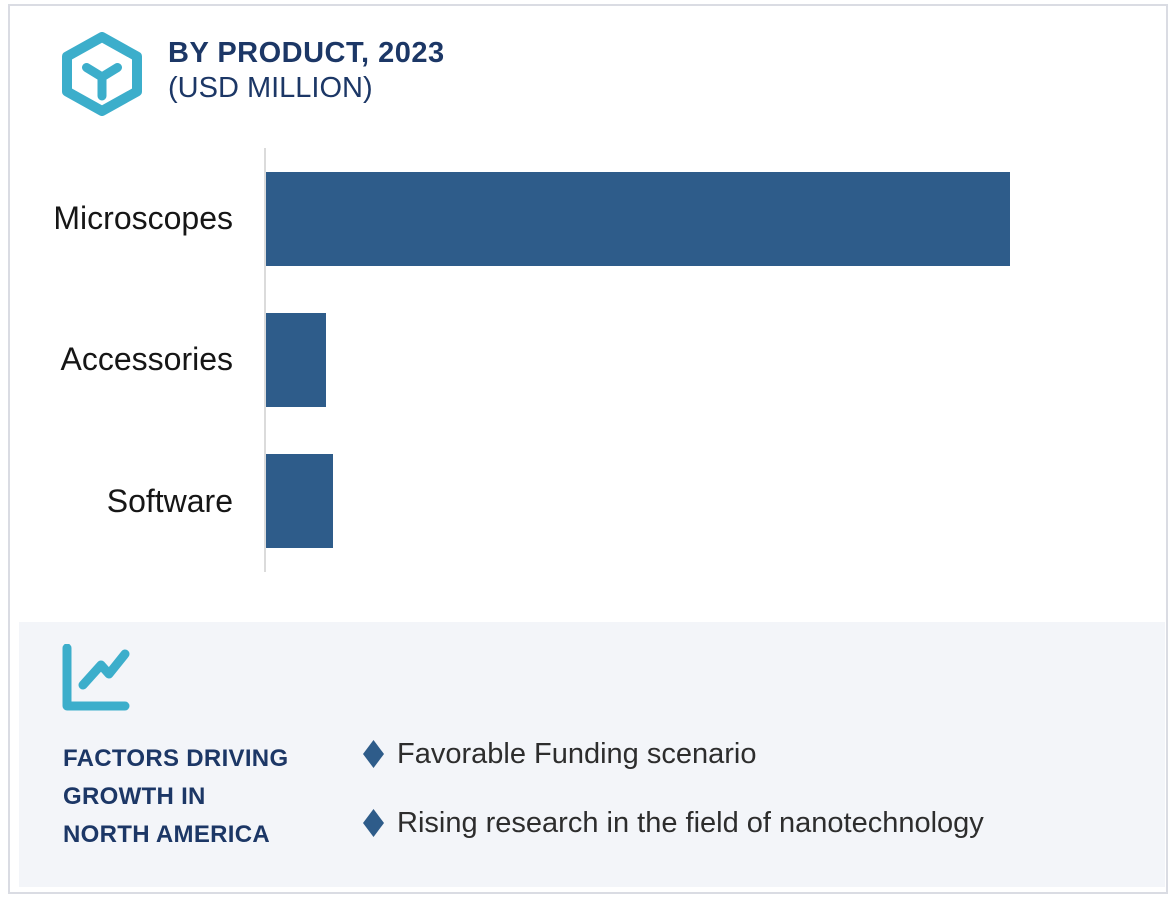 Image resolution: width=1170 pixels, height=899 pixels. I want to click on hexagon-cube-icon, so click(102, 74).